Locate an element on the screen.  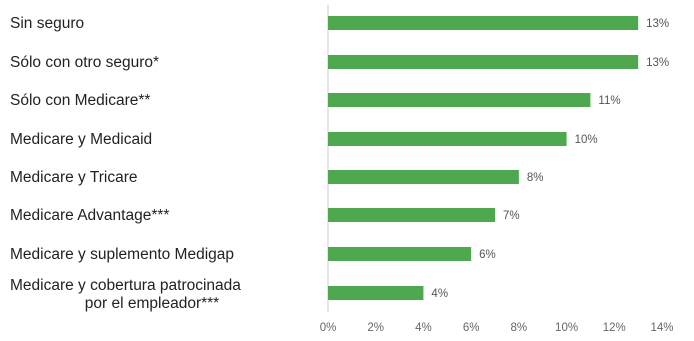
x-tick-label: 2% is located at coordinates (375, 328).